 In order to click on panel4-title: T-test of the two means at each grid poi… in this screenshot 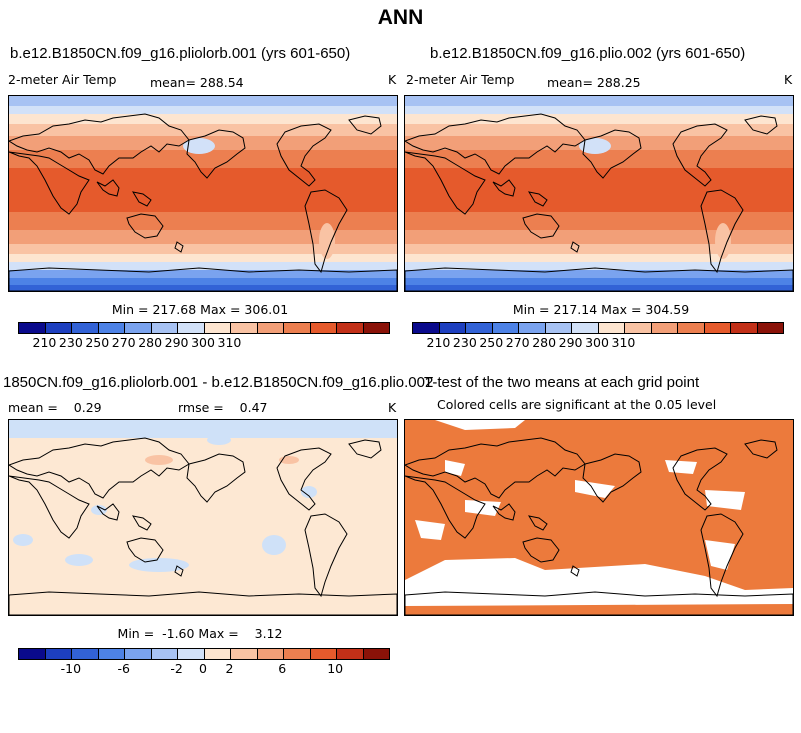, I will do `click(562, 382)`.